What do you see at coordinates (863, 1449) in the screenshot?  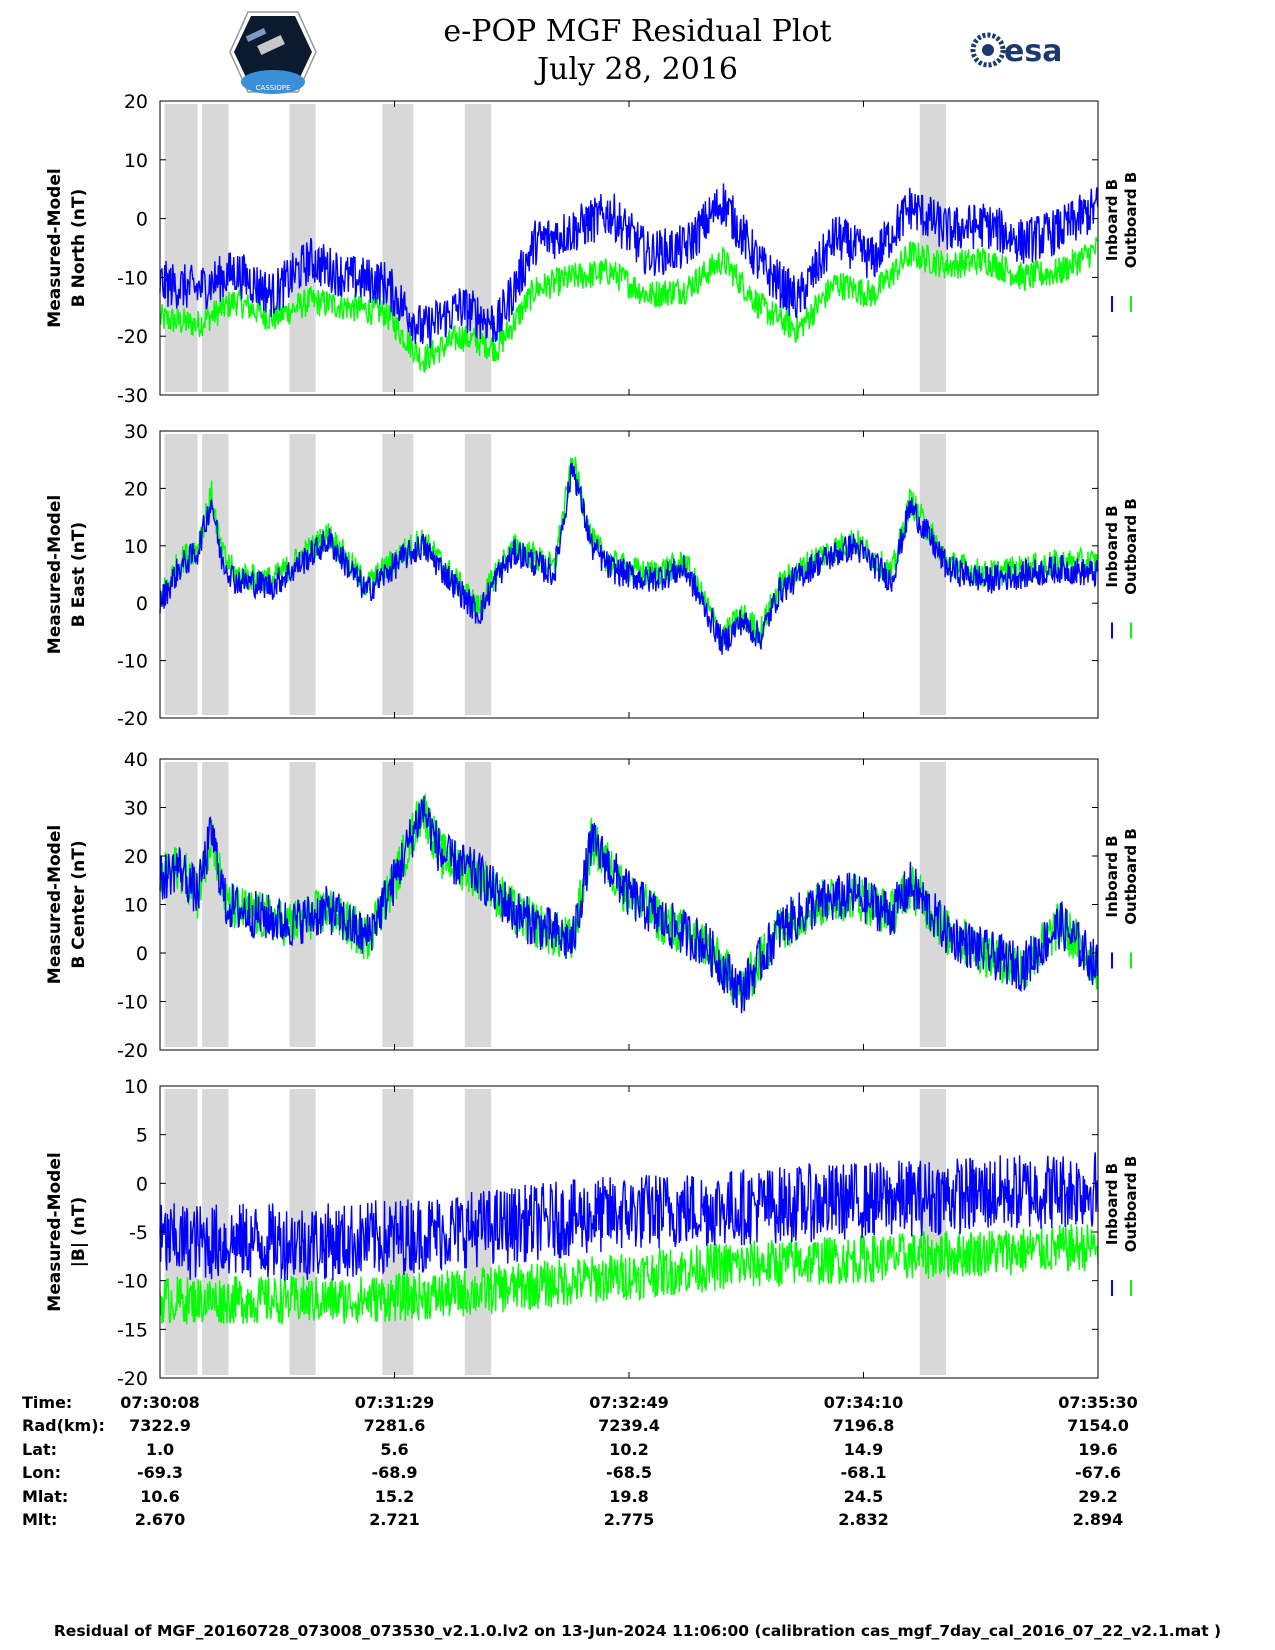 I see `annotation-value: 14.9` at bounding box center [863, 1449].